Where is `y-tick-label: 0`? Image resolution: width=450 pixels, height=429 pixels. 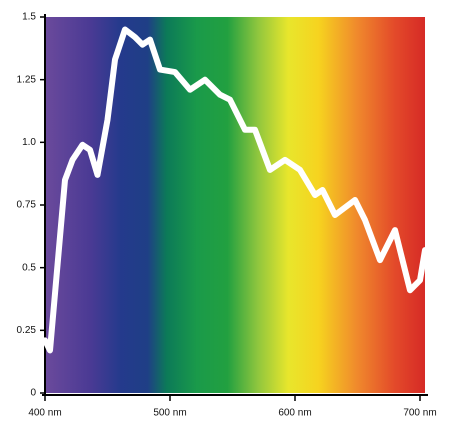 y-tick-label: 0 is located at coordinates (33, 393).